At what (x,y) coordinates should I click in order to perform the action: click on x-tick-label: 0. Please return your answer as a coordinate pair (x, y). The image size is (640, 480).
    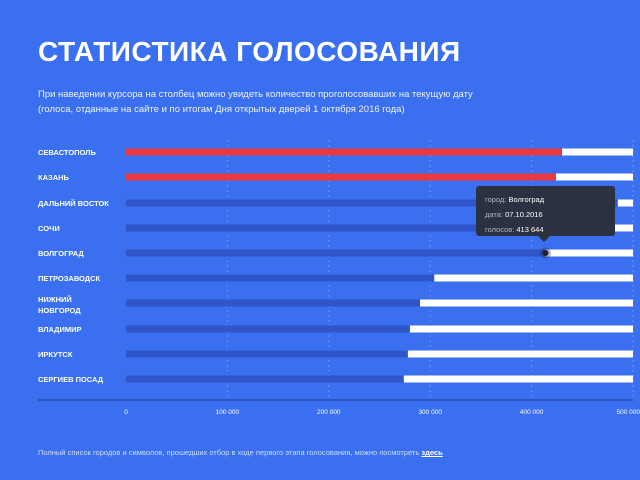
    Looking at the image, I should click on (126, 412).